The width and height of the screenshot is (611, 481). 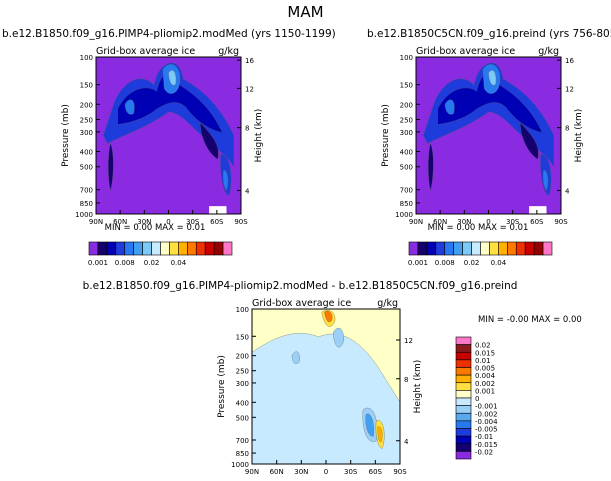 I want to click on colorbar-label: 0.004, so click(x=485, y=376).